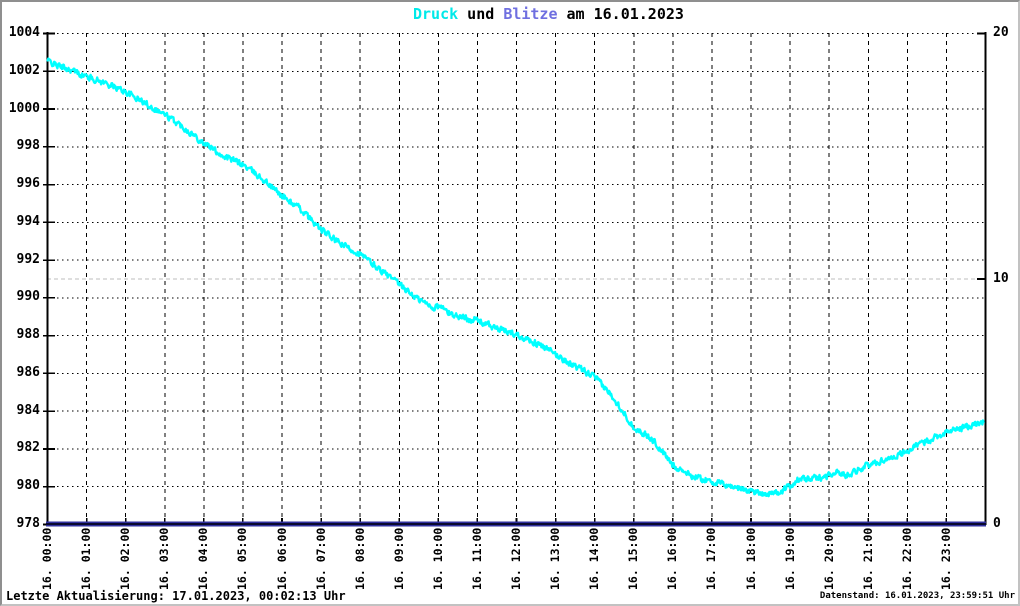 Image resolution: width=1020 pixels, height=606 pixels. Describe the element at coordinates (28, 486) in the screenshot. I see `y-axis-left-label: 980` at that location.